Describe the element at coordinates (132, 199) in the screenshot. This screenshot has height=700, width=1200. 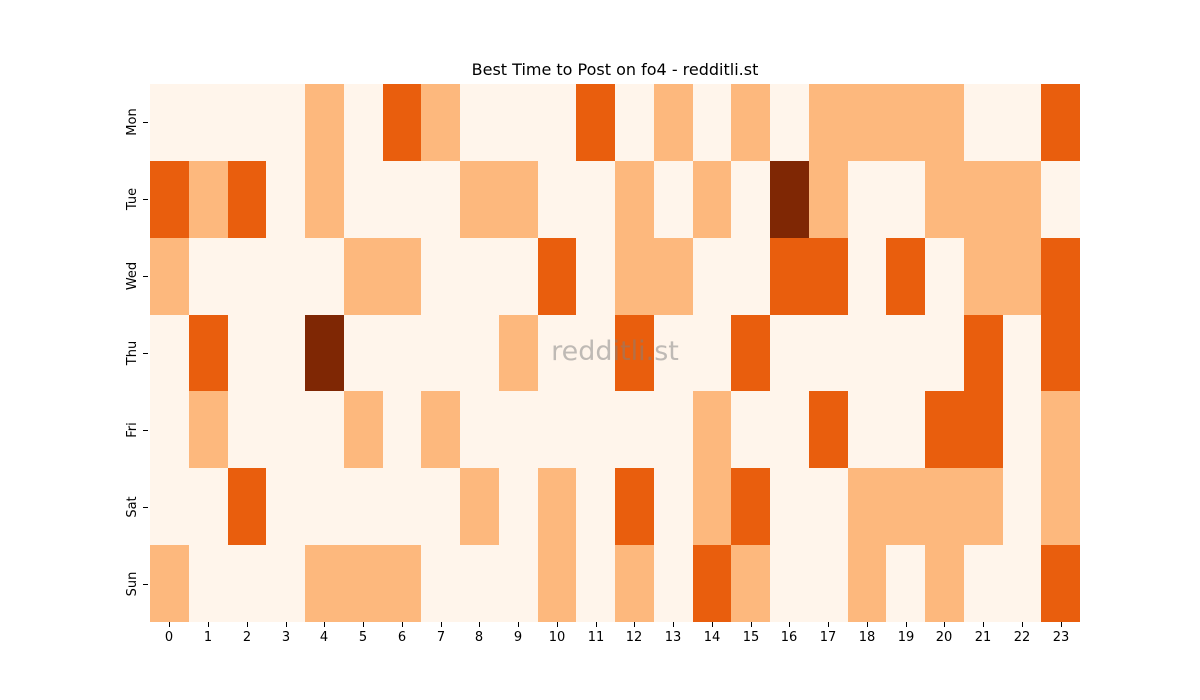
I see `y-tick-label: Tue` at that location.